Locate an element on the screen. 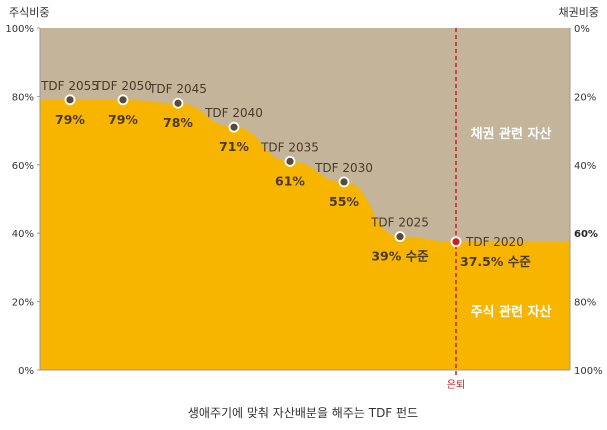 This screenshot has height=430, width=607. point-label: TDF 2035 is located at coordinates (289, 147).